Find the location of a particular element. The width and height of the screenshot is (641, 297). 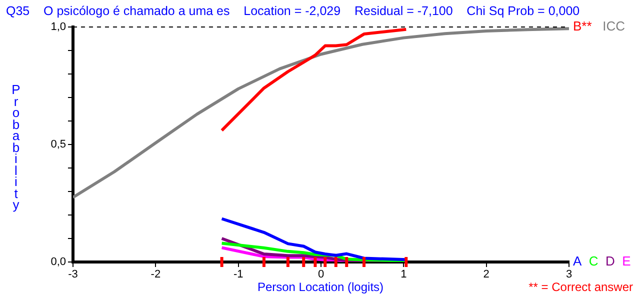

text: Probability is located at coordinates (16, 147).